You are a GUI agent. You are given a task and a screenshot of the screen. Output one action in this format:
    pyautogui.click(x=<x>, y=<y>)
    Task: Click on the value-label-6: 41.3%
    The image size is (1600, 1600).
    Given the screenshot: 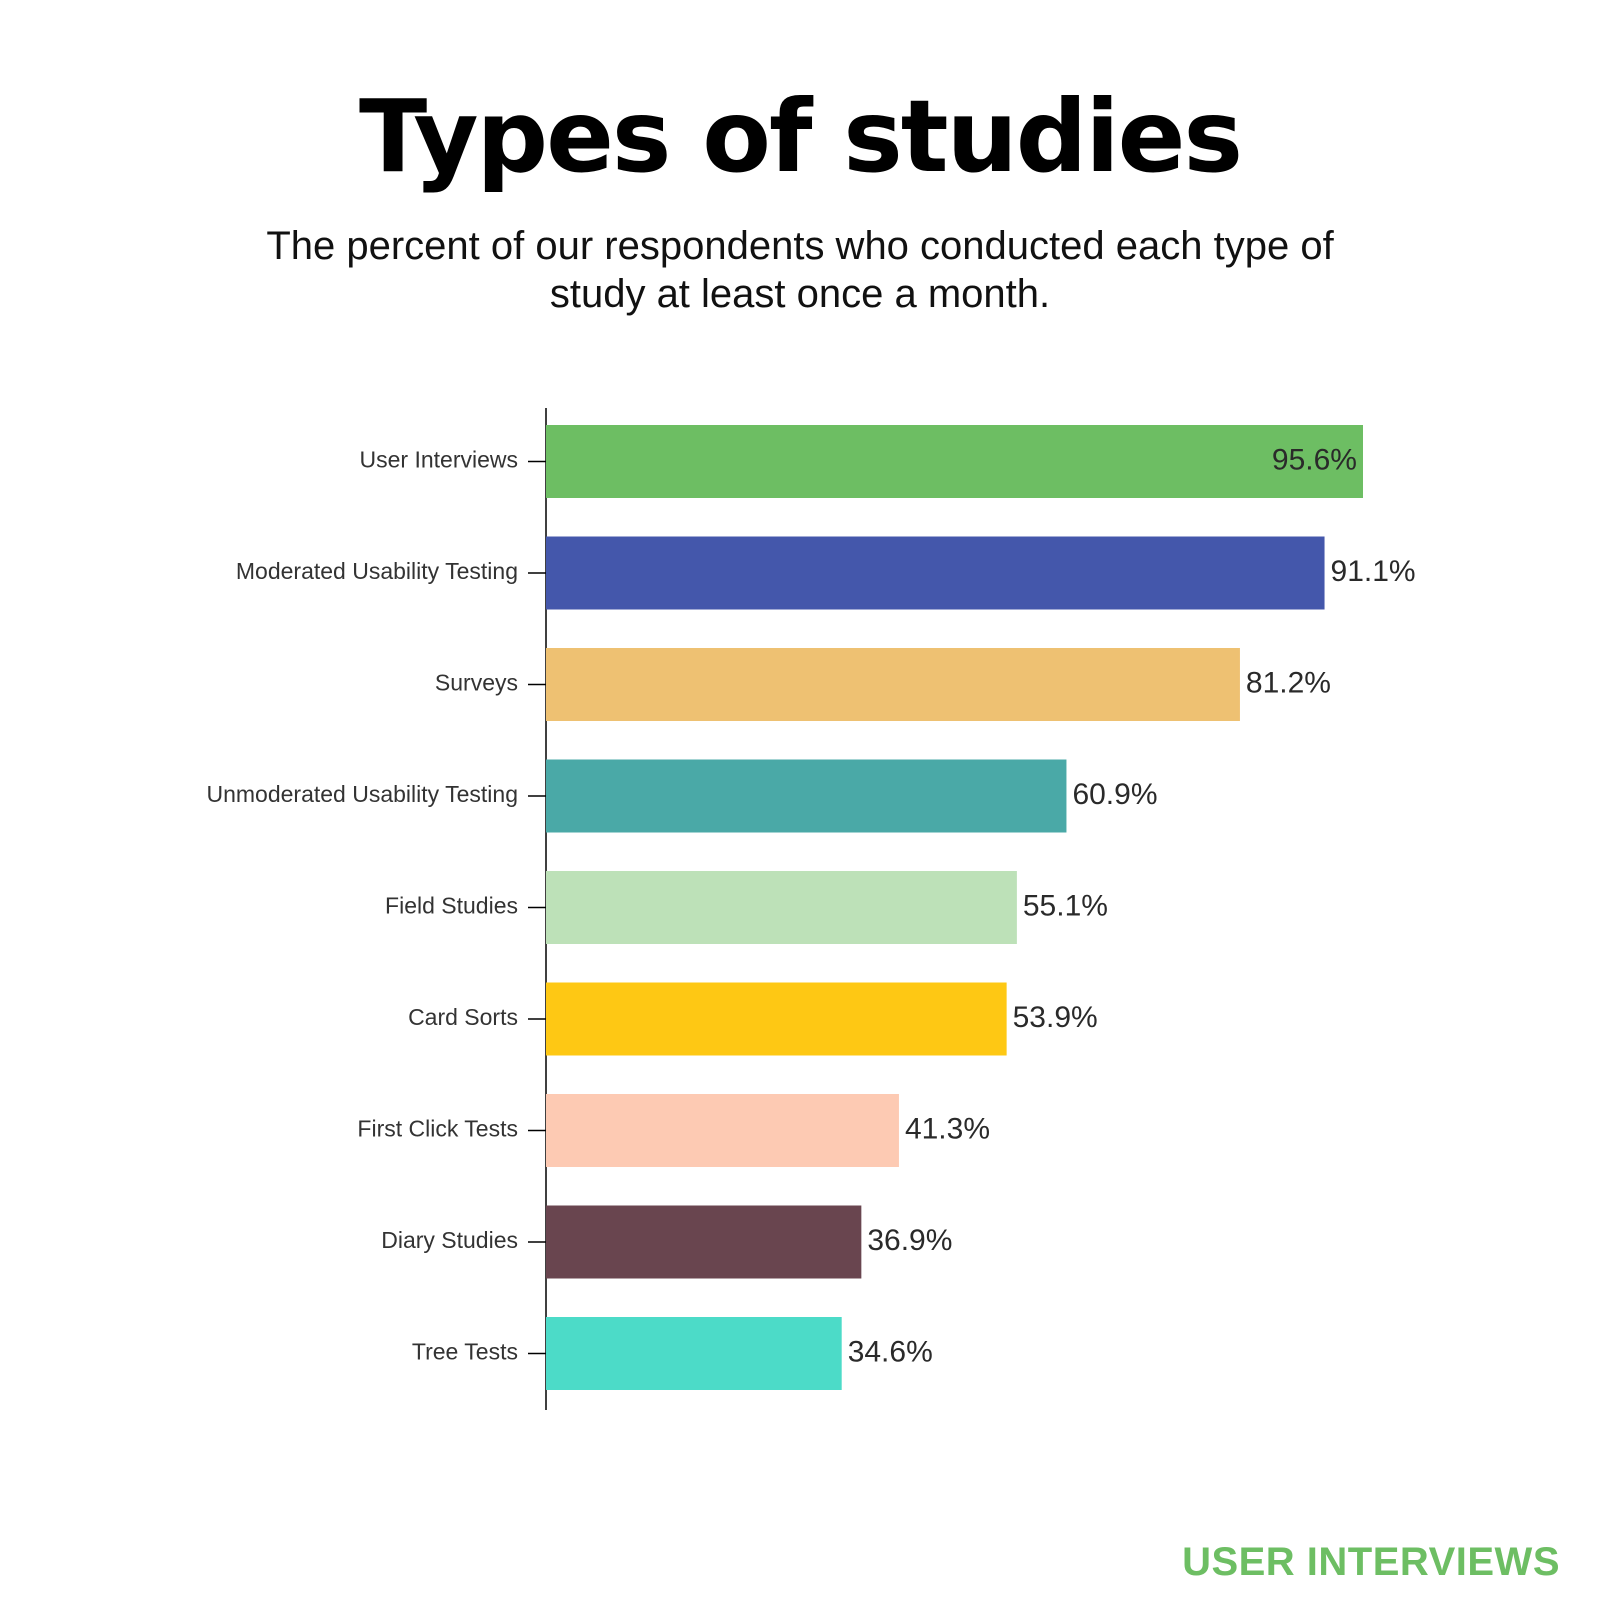 What is the action you would take?
    pyautogui.click(x=947, y=1128)
    